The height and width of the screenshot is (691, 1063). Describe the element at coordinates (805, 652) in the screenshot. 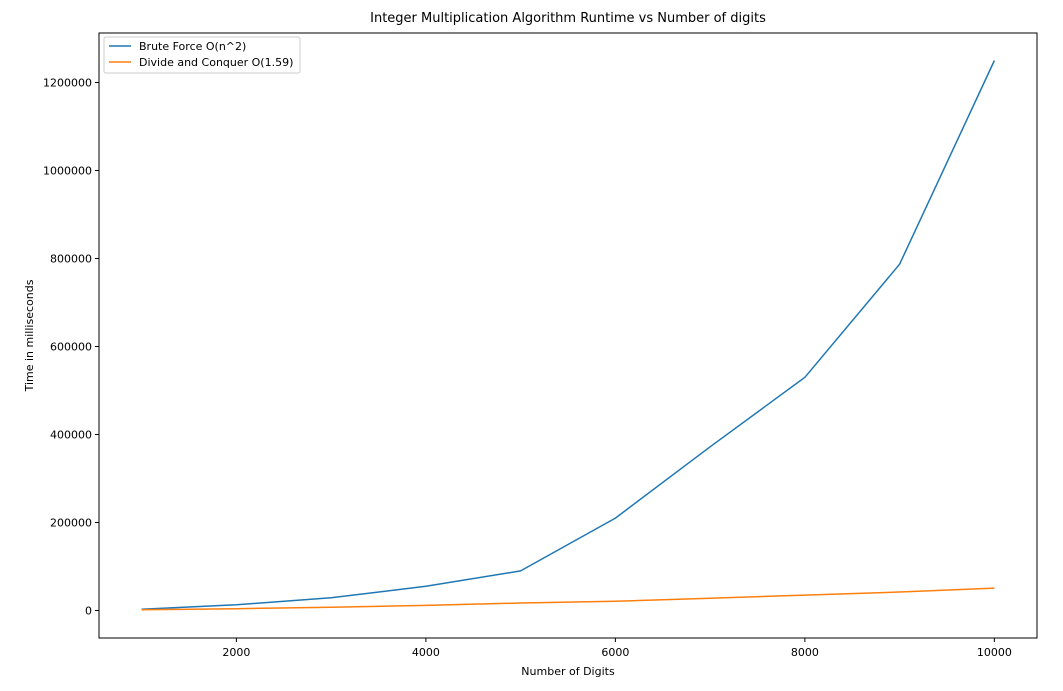

I see `x-tick-label: 8000` at that location.